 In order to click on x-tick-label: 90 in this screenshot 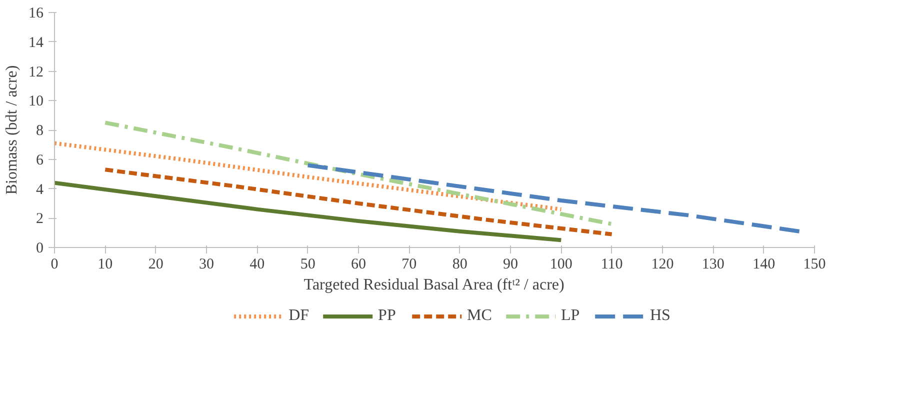, I will do `click(510, 264)`.